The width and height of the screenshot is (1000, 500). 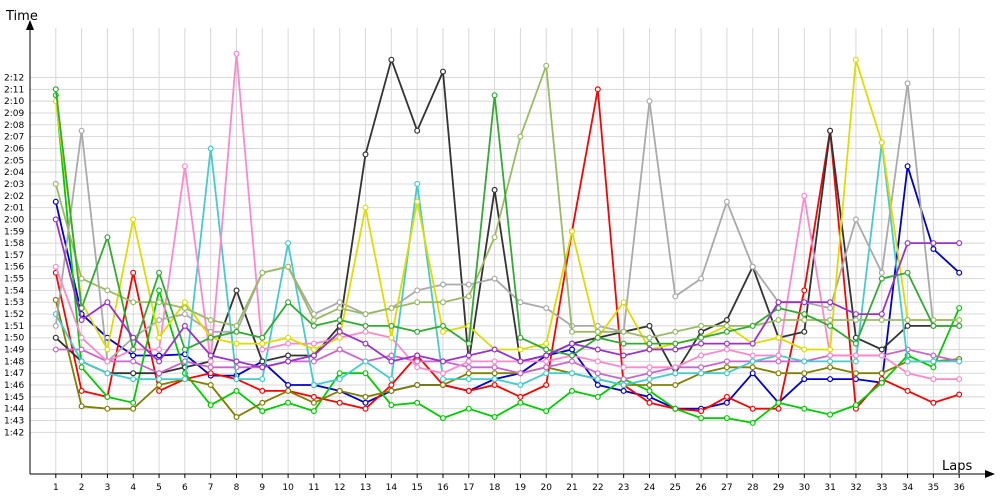 I want to click on y-tick-label: 2:02, so click(x=14, y=197).